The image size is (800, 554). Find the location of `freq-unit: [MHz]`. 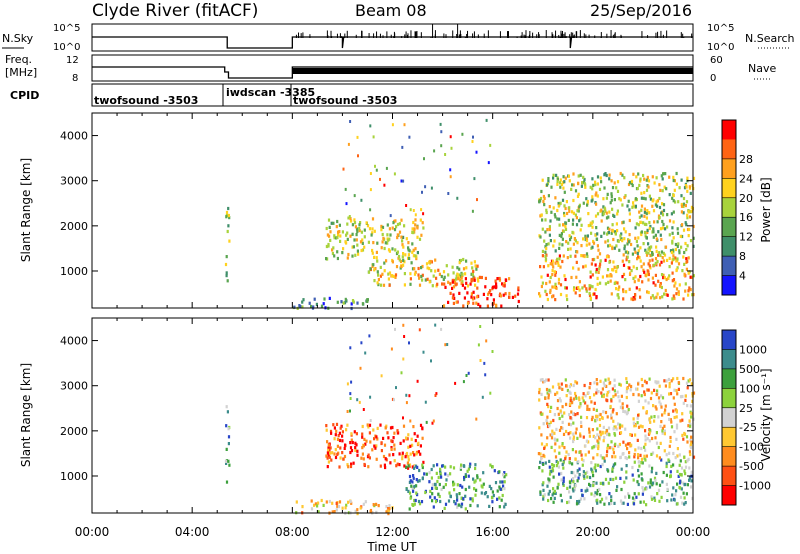

freq-unit: [MHz] is located at coordinates (21, 72).